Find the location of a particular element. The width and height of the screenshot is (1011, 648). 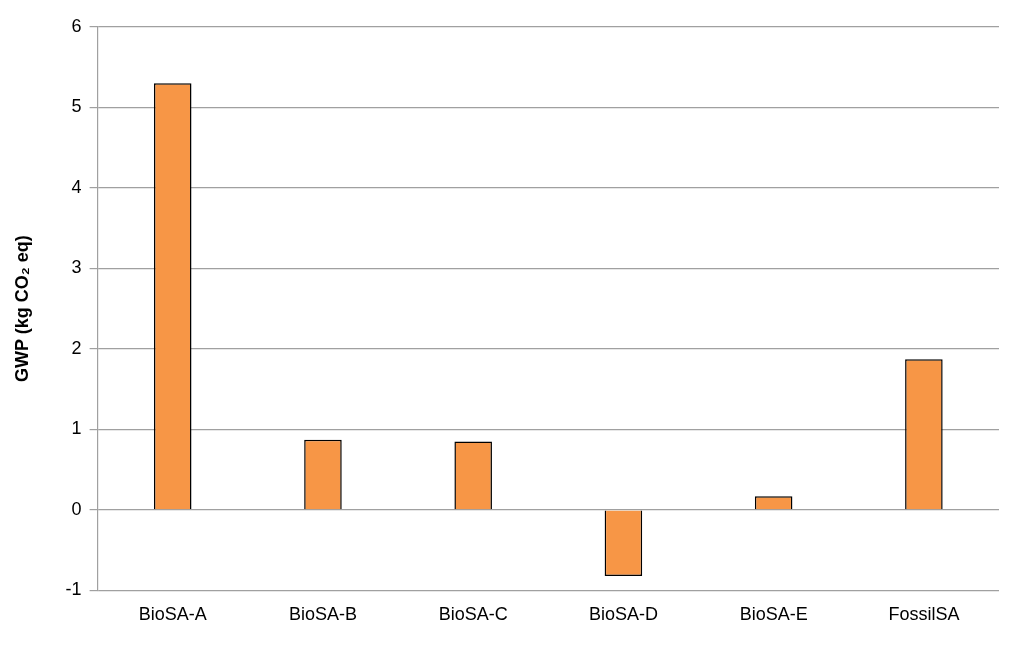

x-tick-label: BioSA-D is located at coordinates (623, 614).